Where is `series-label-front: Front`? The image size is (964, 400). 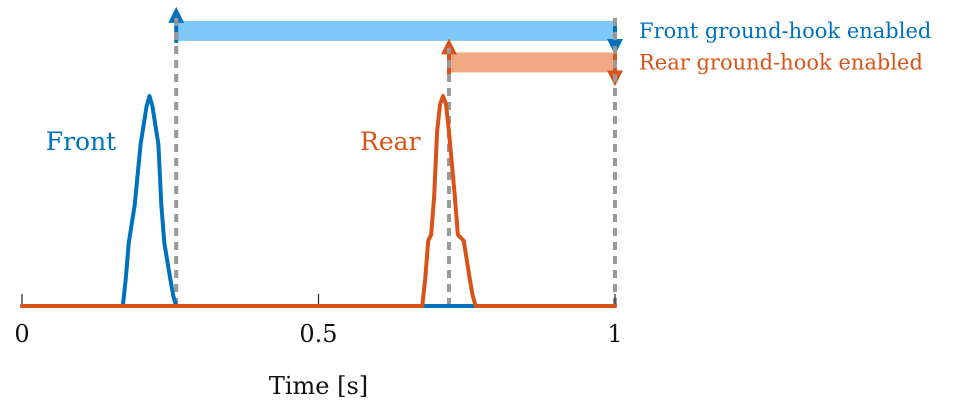 series-label-front: Front is located at coordinates (81, 141).